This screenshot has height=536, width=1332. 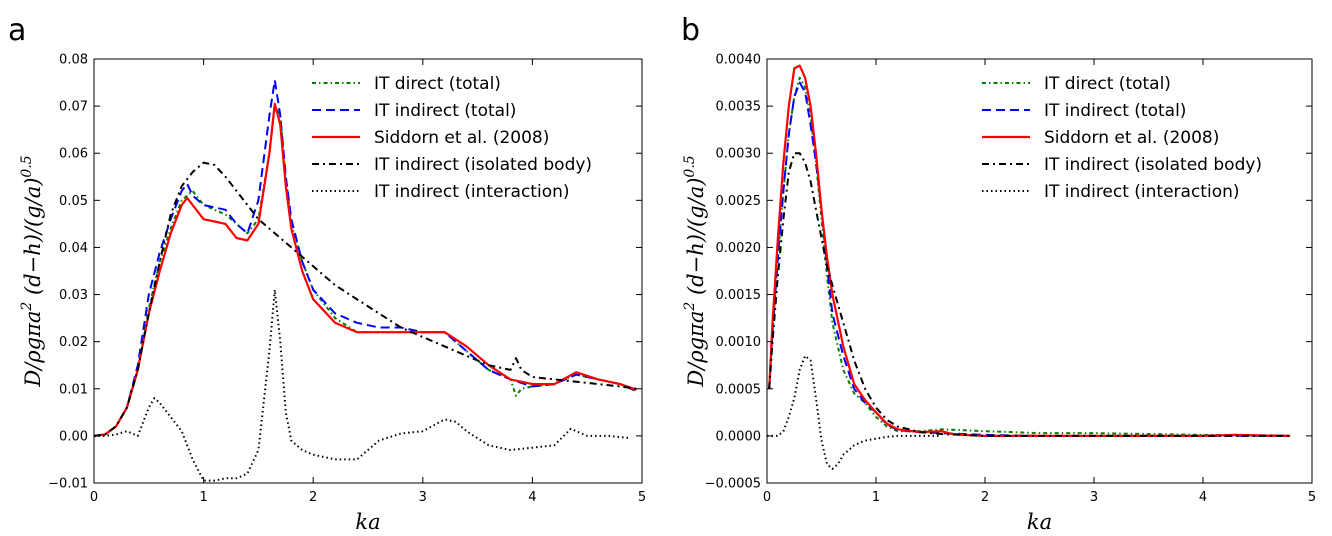 What do you see at coordinates (739, 201) in the screenshot?
I see `y-tick-label: 0.0025` at bounding box center [739, 201].